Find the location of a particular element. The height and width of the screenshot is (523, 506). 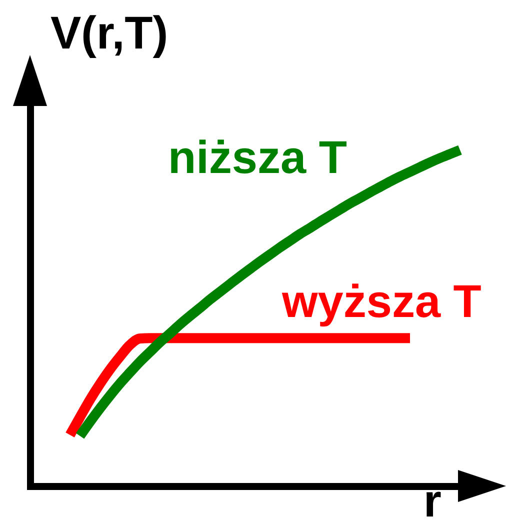

y-axis-title: V(r,T) is located at coordinates (109, 32).